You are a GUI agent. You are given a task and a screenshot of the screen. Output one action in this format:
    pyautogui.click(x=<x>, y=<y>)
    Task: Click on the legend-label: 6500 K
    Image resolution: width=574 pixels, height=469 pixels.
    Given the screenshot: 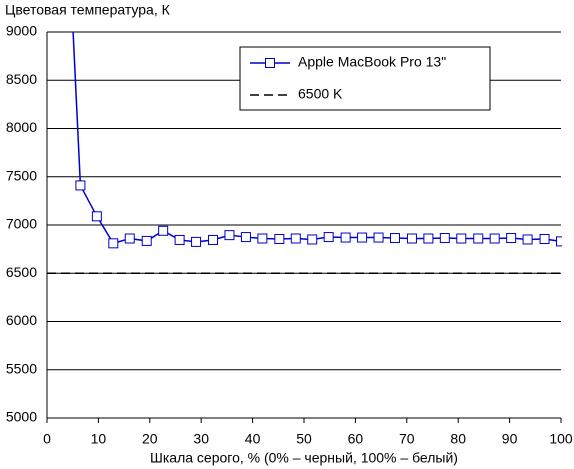 What is the action you would take?
    pyautogui.click(x=320, y=94)
    